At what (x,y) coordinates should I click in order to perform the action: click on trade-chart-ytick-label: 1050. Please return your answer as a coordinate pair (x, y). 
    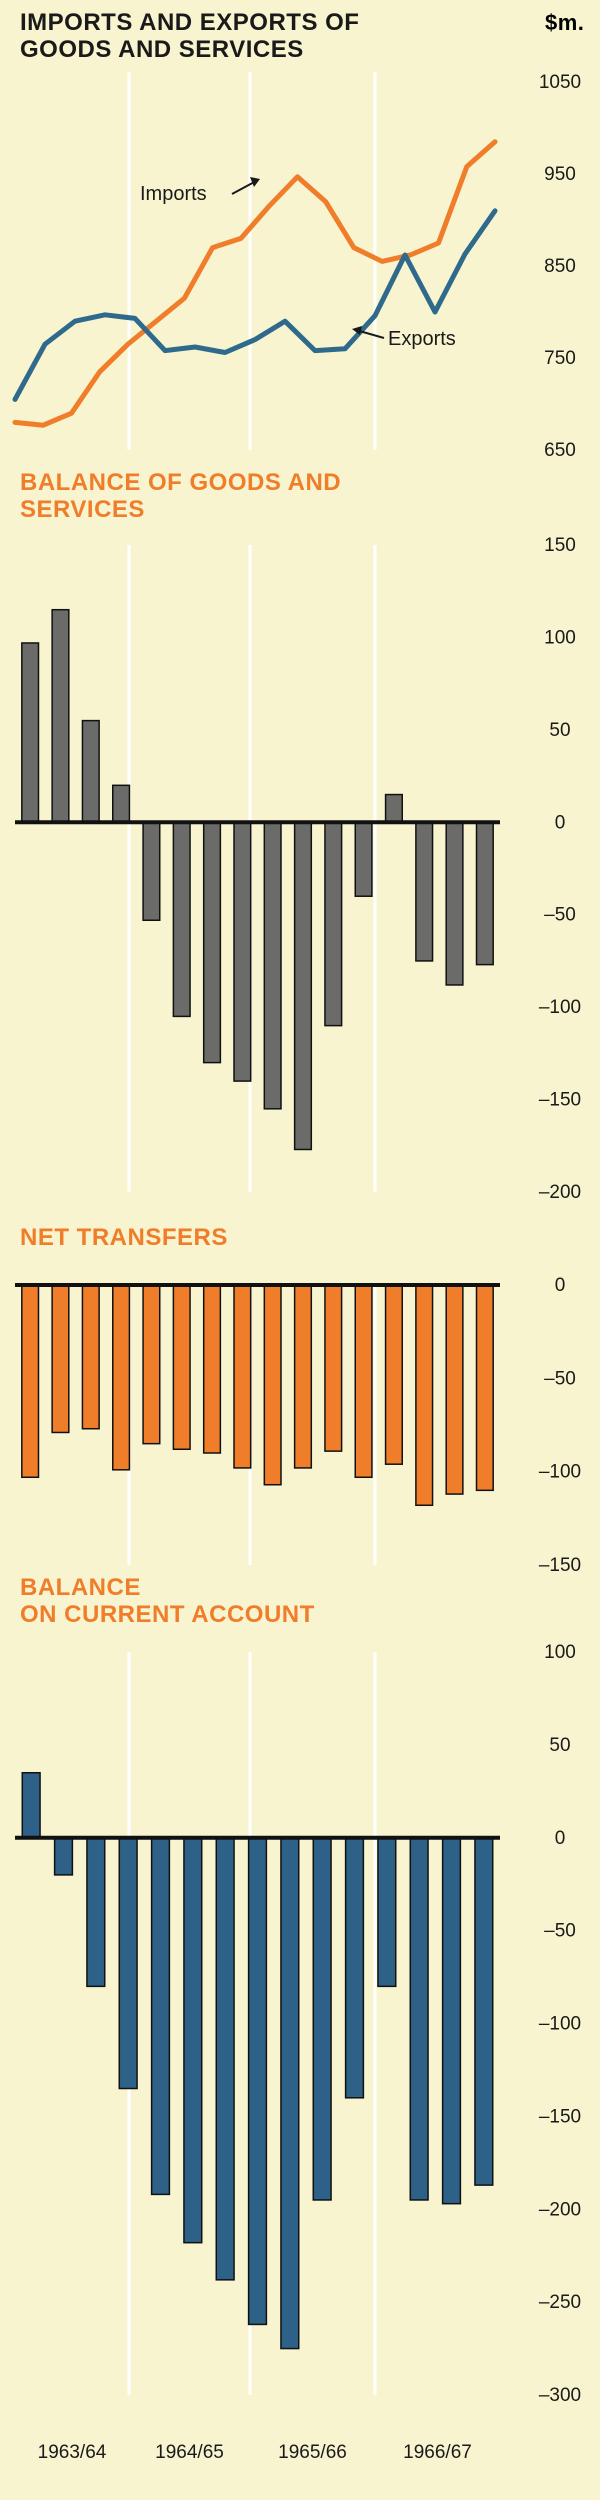
    Looking at the image, I should click on (560, 82).